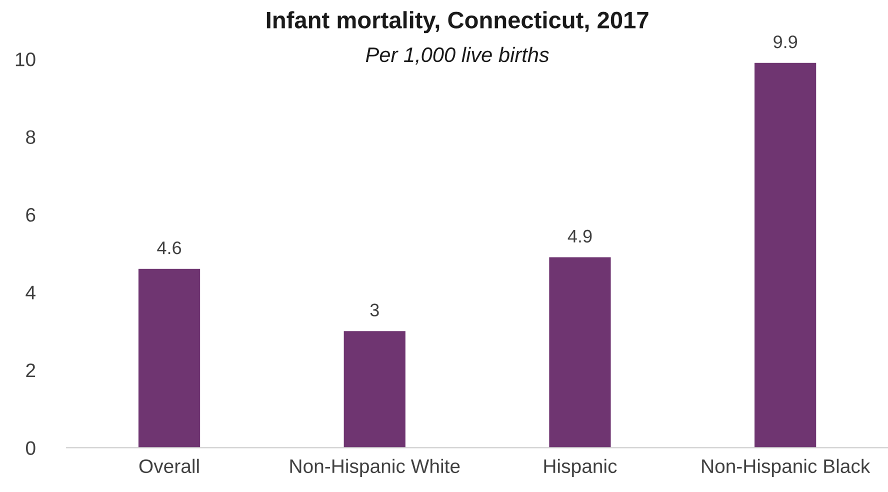  Describe the element at coordinates (457, 22) in the screenshot. I see `chart-title: Infant mortality, Connecticut, 2017` at that location.